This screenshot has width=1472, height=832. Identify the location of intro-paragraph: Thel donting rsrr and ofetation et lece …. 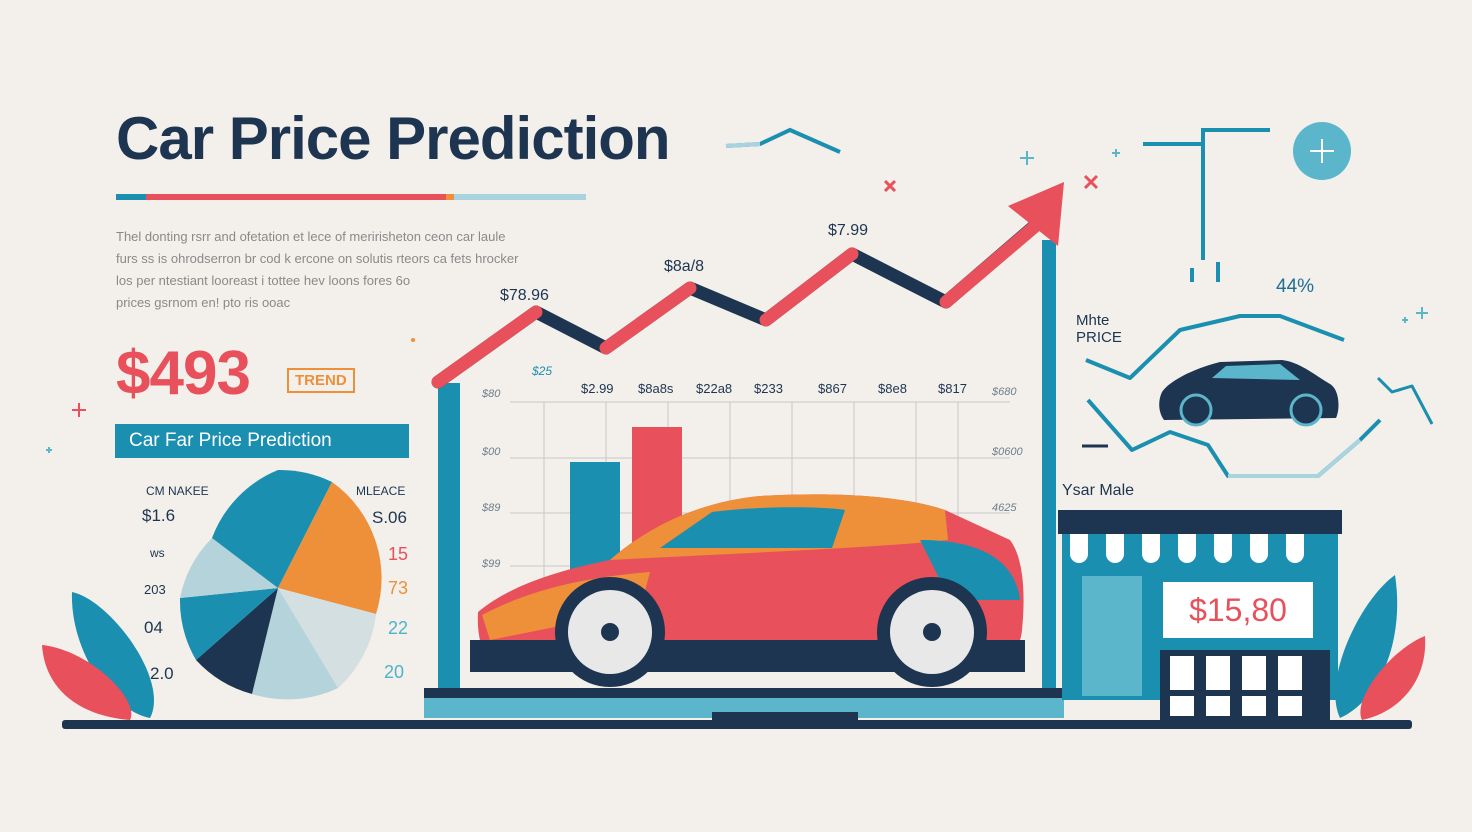
(351, 270).